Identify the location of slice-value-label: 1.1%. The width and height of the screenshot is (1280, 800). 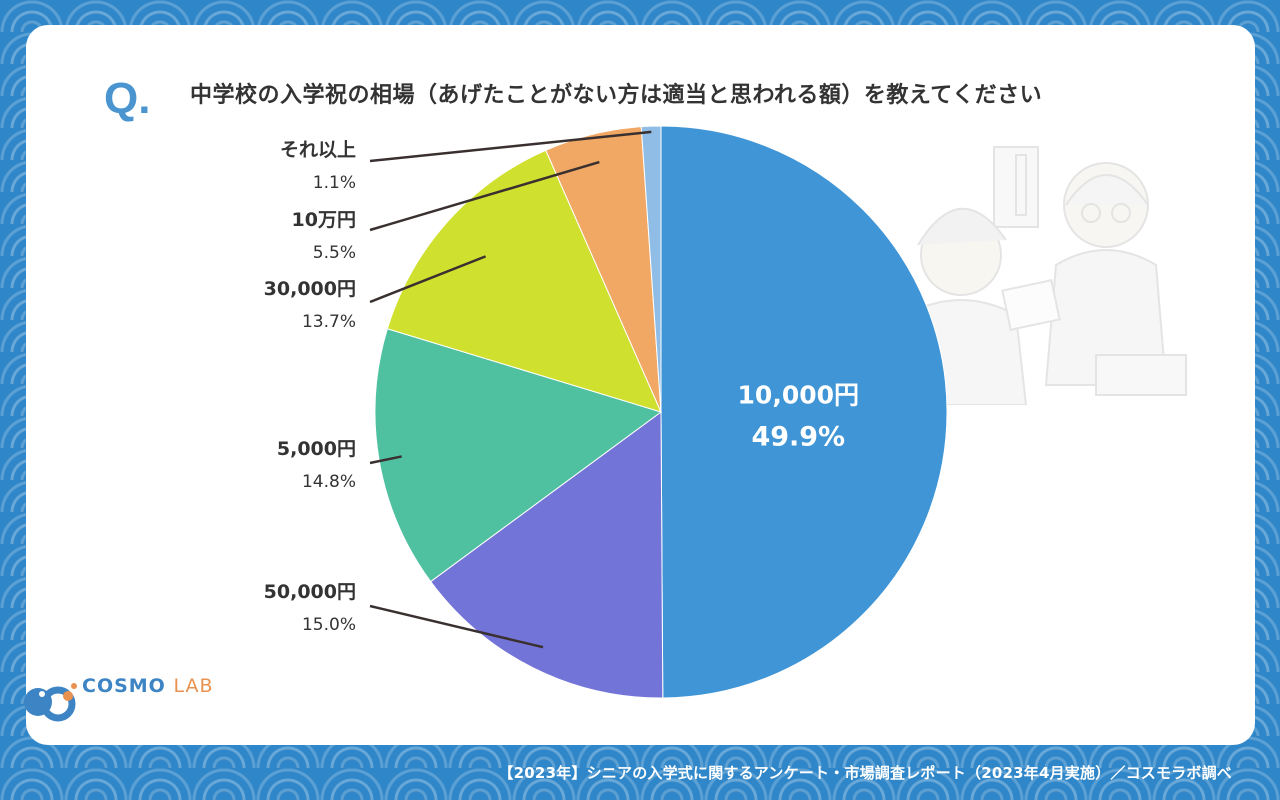
(334, 183).